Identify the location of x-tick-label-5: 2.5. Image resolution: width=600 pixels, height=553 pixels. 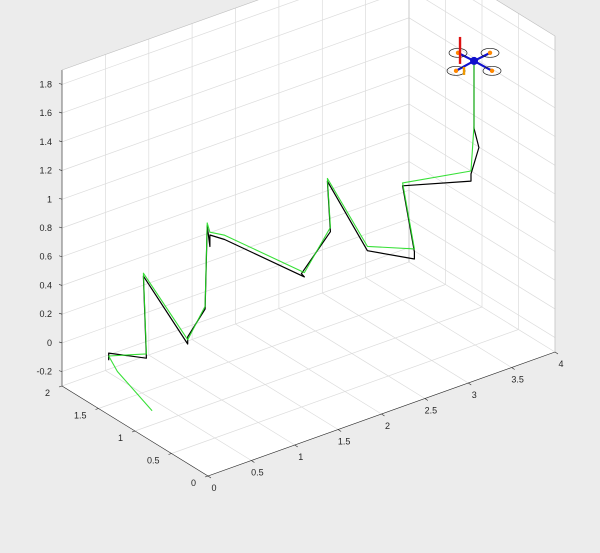
(431, 411).